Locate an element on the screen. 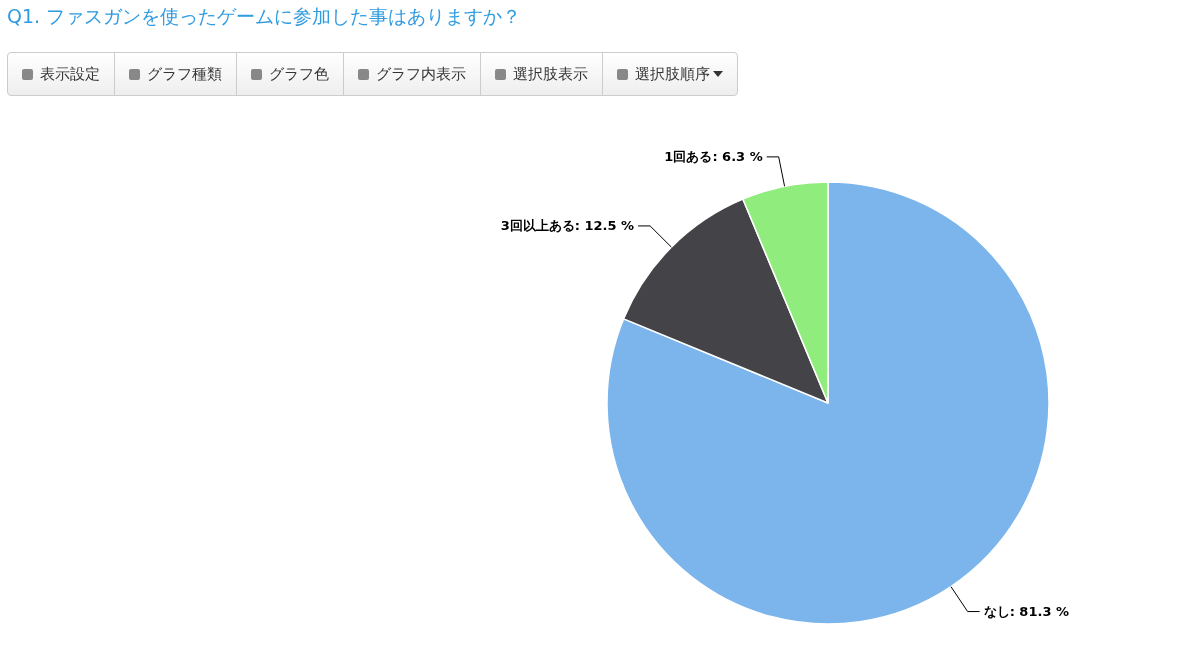 Image resolution: width=1200 pixels, height=669 pixels. text: グラフ内表示 is located at coordinates (421, 74).